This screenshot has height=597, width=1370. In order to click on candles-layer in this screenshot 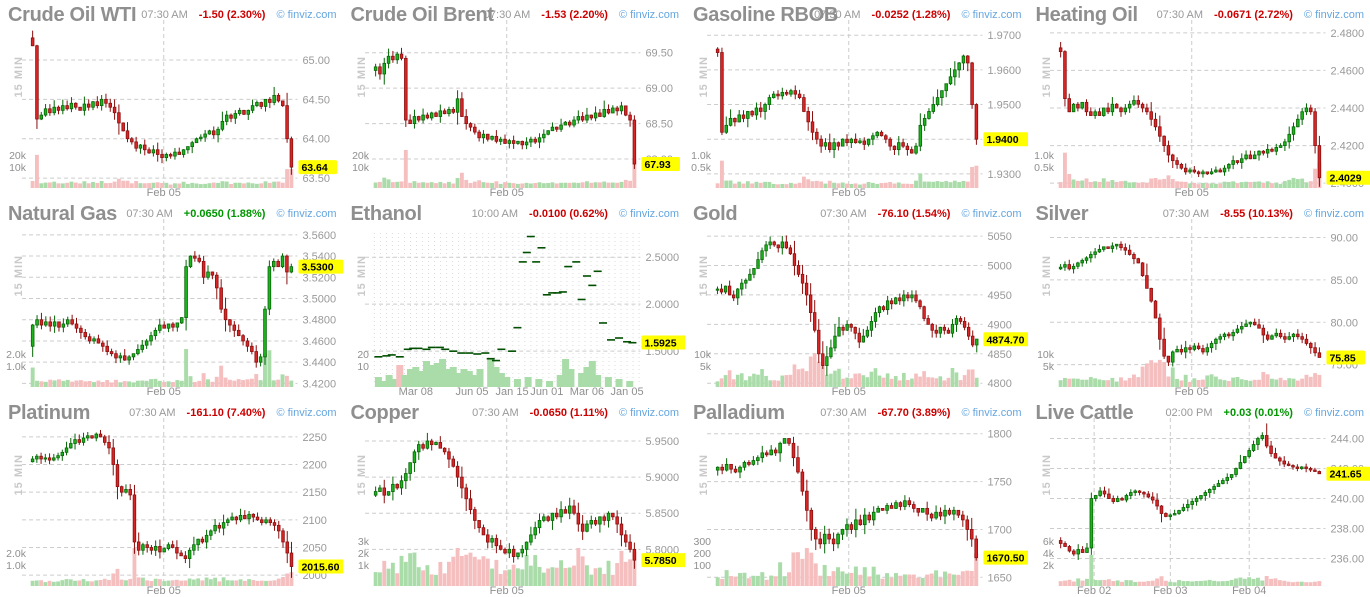, I will do `click(162, 102)`.